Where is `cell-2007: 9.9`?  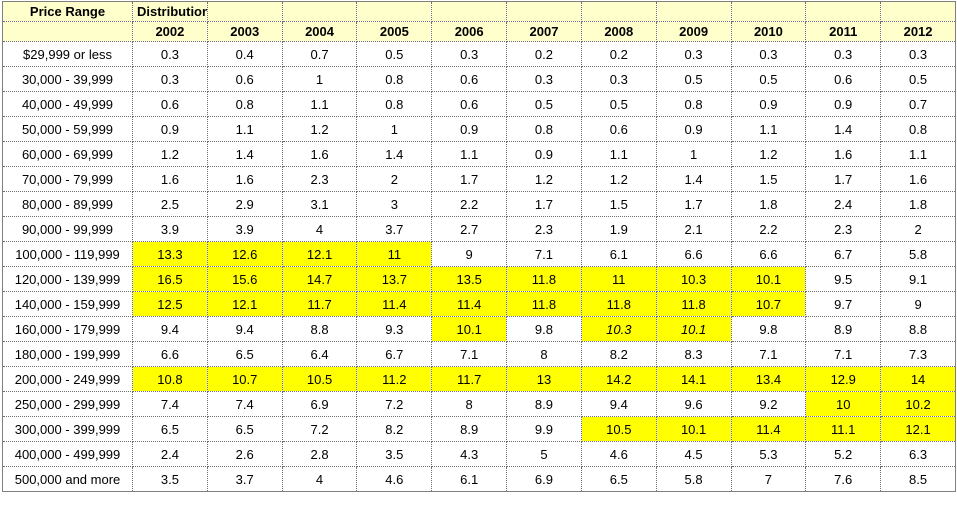 cell-2007: 9.9 is located at coordinates (544, 429).